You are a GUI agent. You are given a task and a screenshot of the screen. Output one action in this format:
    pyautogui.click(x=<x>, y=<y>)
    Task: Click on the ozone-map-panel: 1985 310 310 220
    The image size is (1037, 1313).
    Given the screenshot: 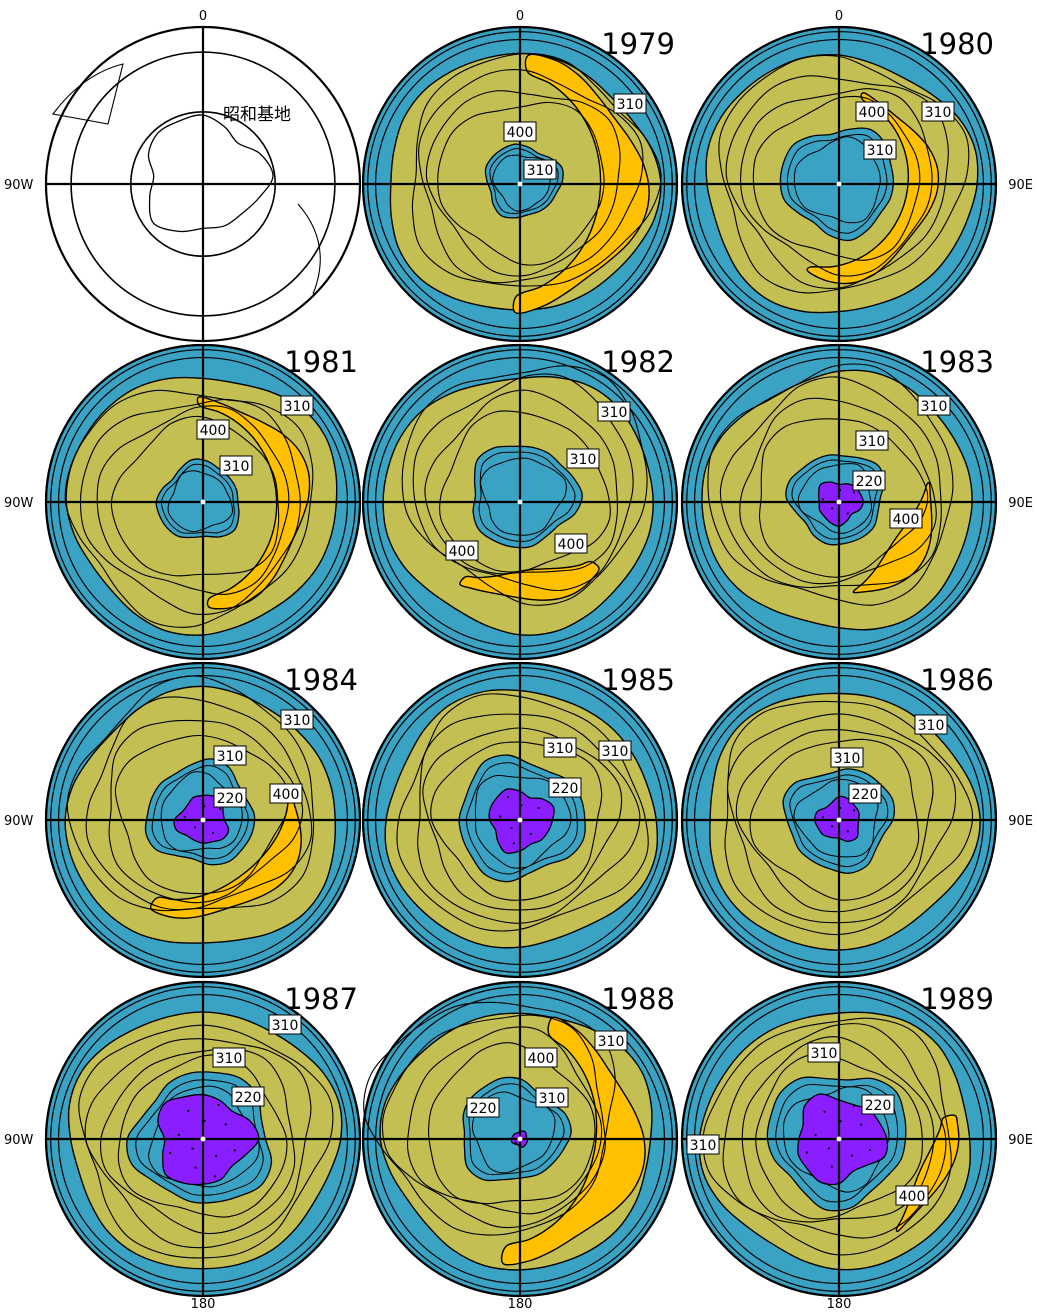 What is the action you would take?
    pyautogui.click(x=520, y=820)
    